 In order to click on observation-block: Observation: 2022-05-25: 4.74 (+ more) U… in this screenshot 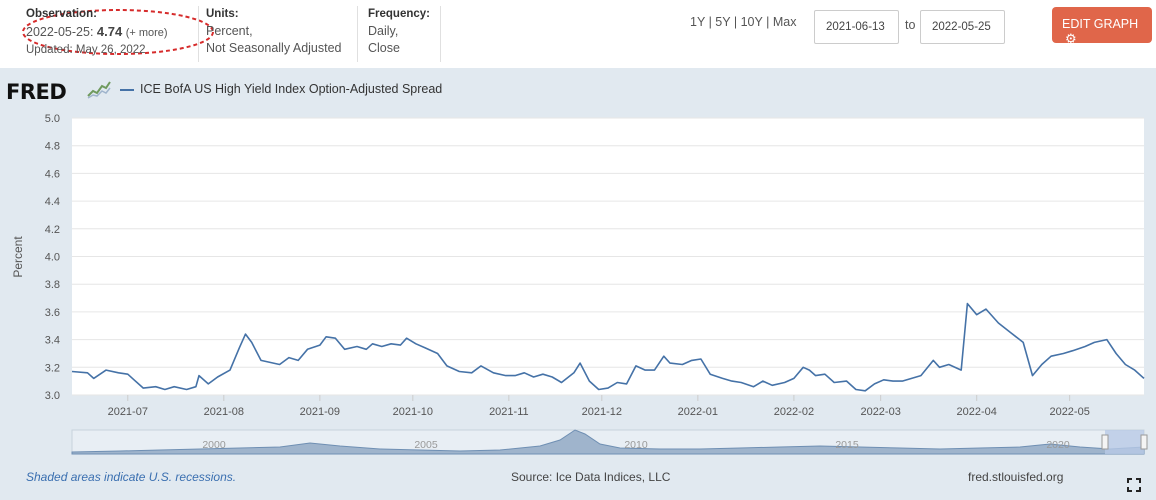, I will do `click(97, 32)`.